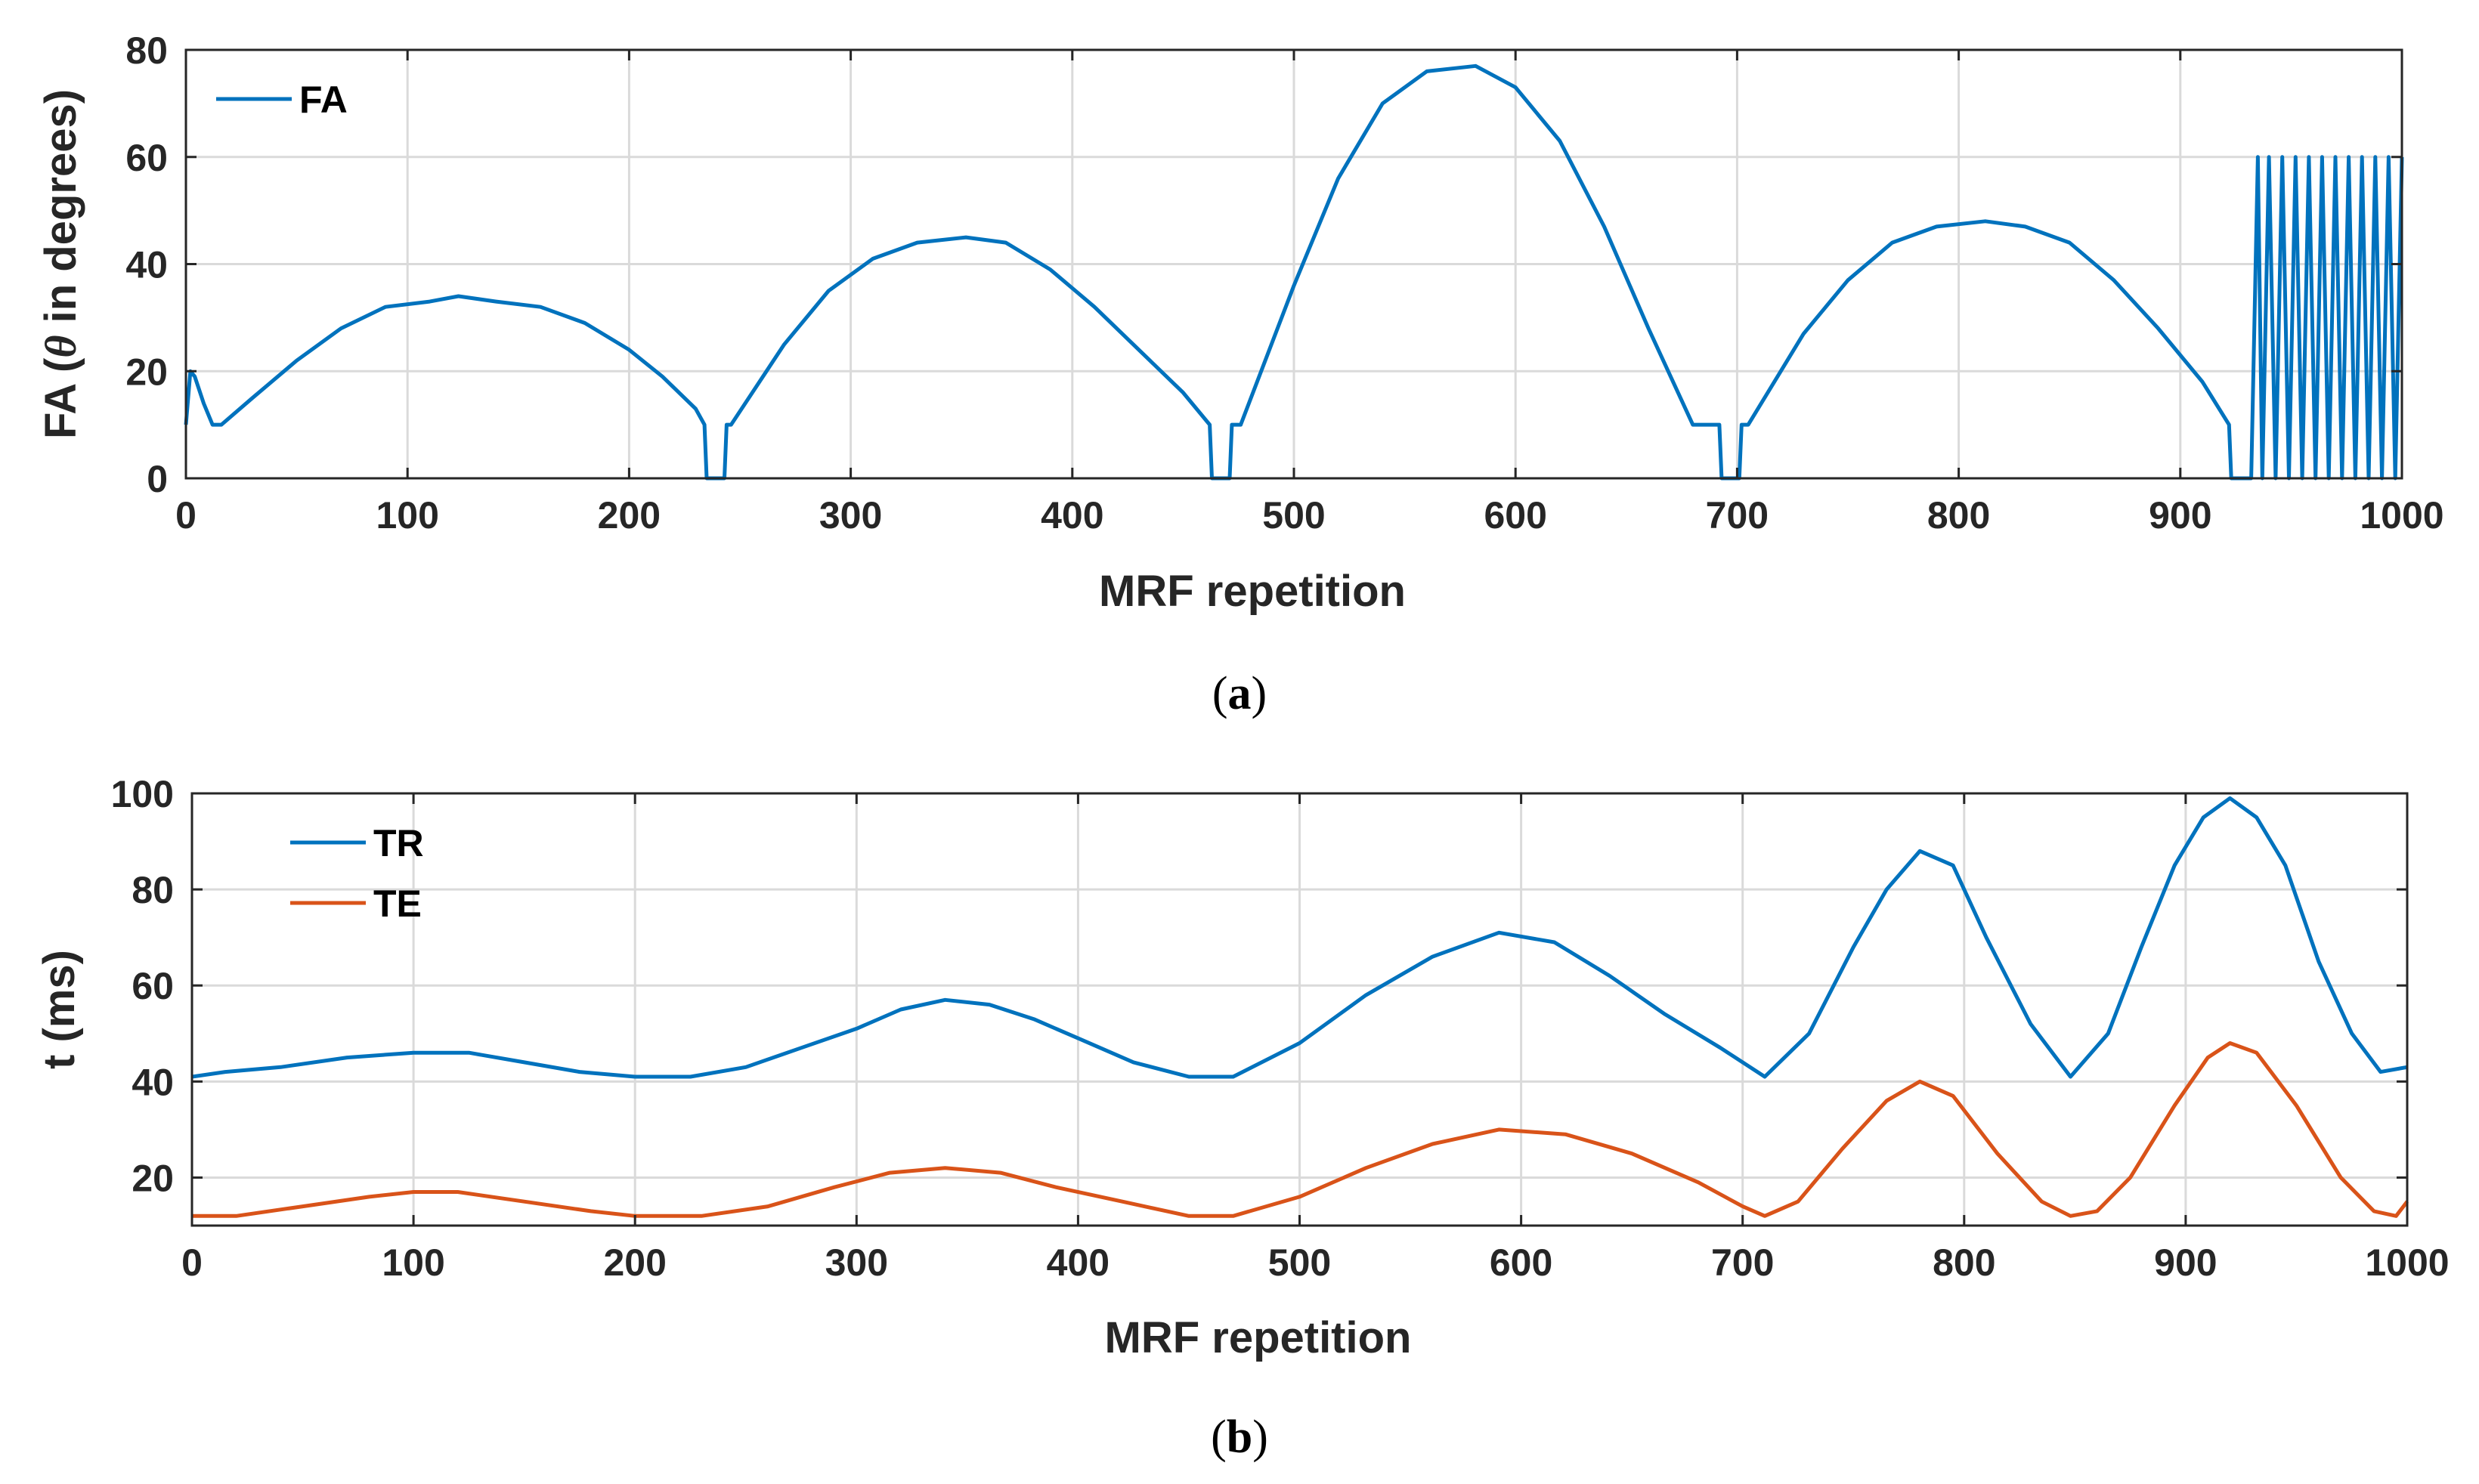 The width and height of the screenshot is (2479, 1484). Describe the element at coordinates (146, 50) in the screenshot. I see `panel-a-y-tick-label: 80` at that location.